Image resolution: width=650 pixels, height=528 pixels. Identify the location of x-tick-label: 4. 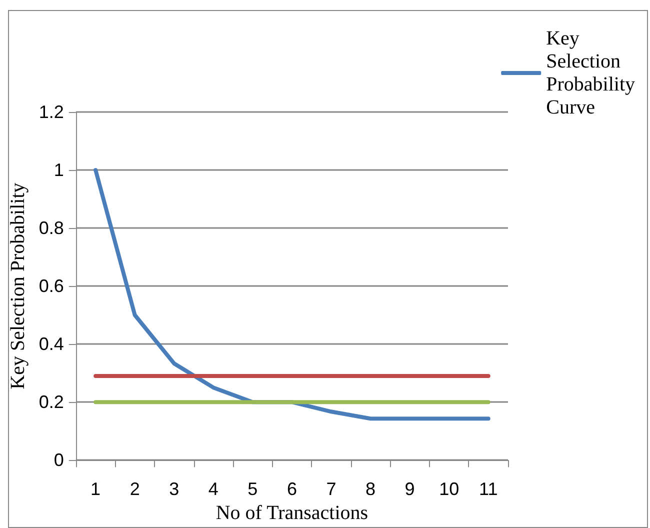
(213, 489).